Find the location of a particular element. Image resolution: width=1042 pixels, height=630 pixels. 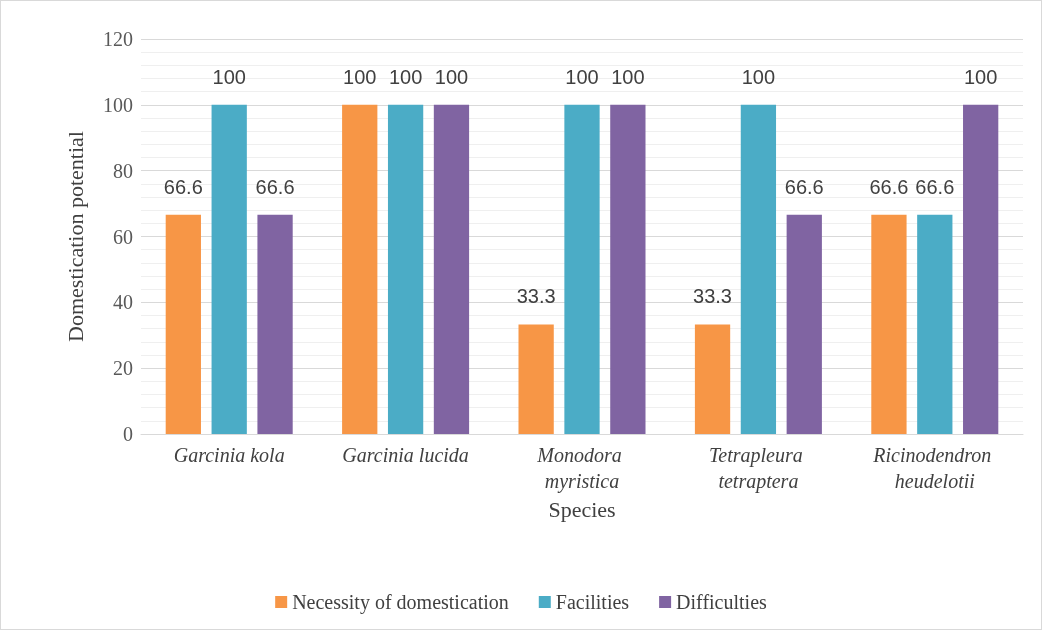

x-tick-label: Tetrapleura tetraptera is located at coordinates (758, 468).